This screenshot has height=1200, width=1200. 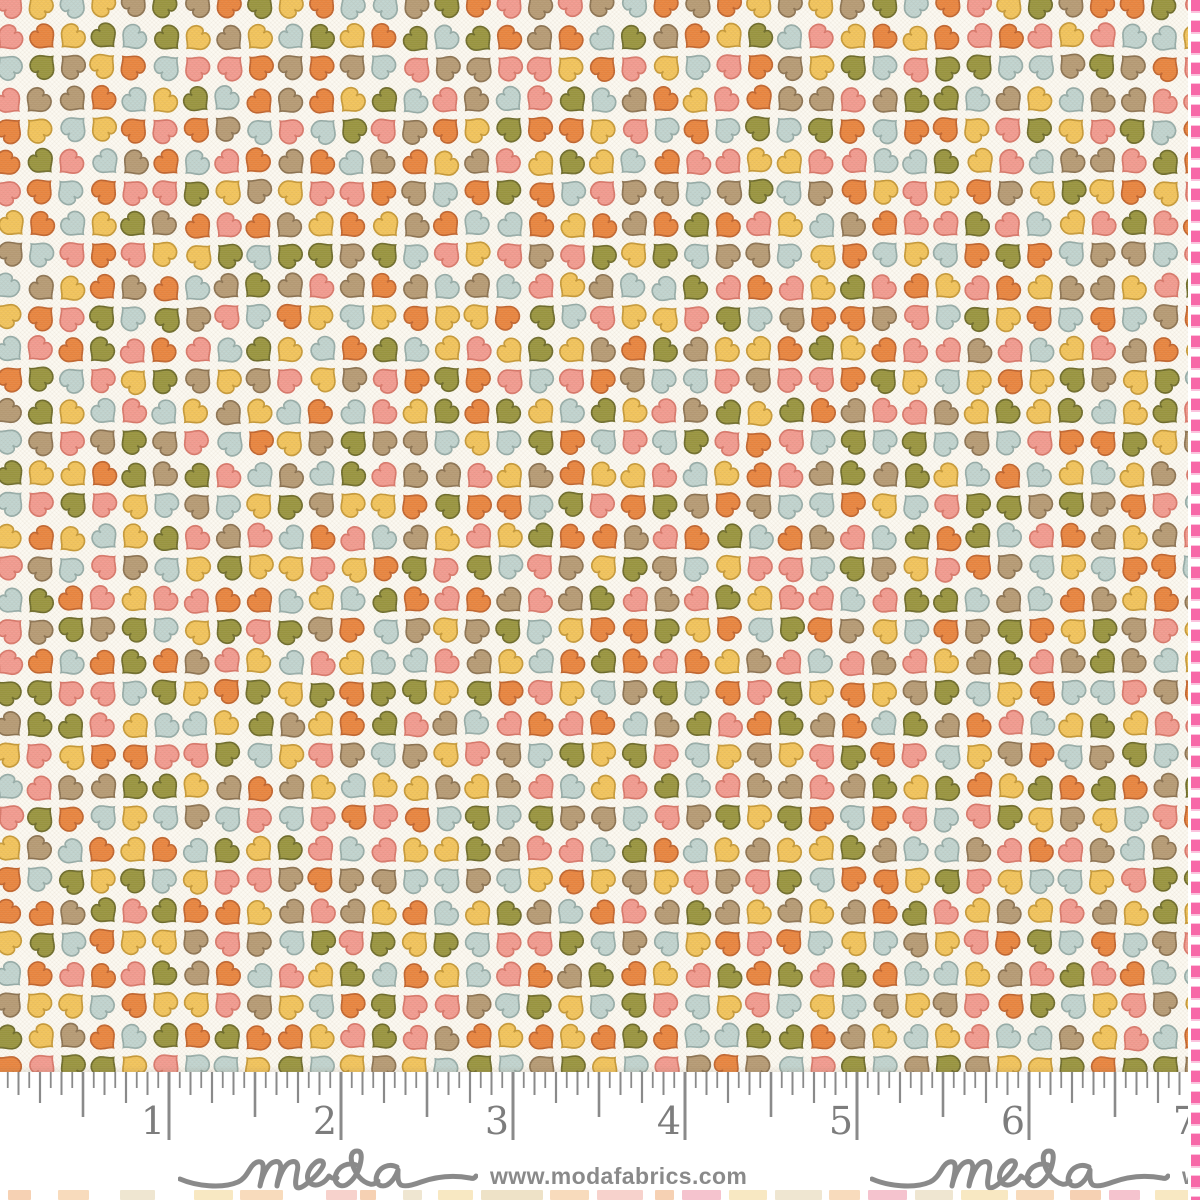 What do you see at coordinates (619, 1176) in the screenshot?
I see `modafabrics-url: www.modafabrics.com` at bounding box center [619, 1176].